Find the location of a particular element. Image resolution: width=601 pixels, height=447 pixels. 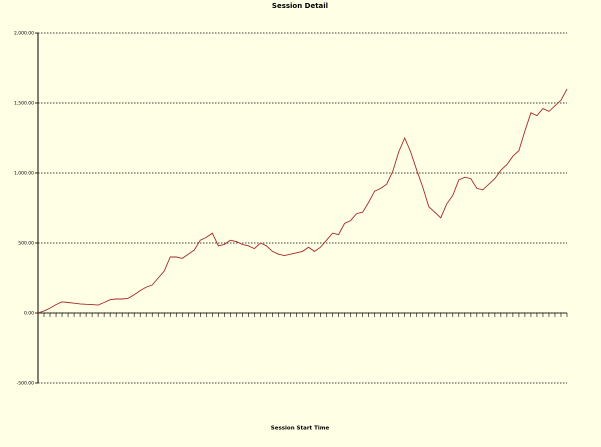

y-tick-label: 2,000.00 is located at coordinates (24, 34).